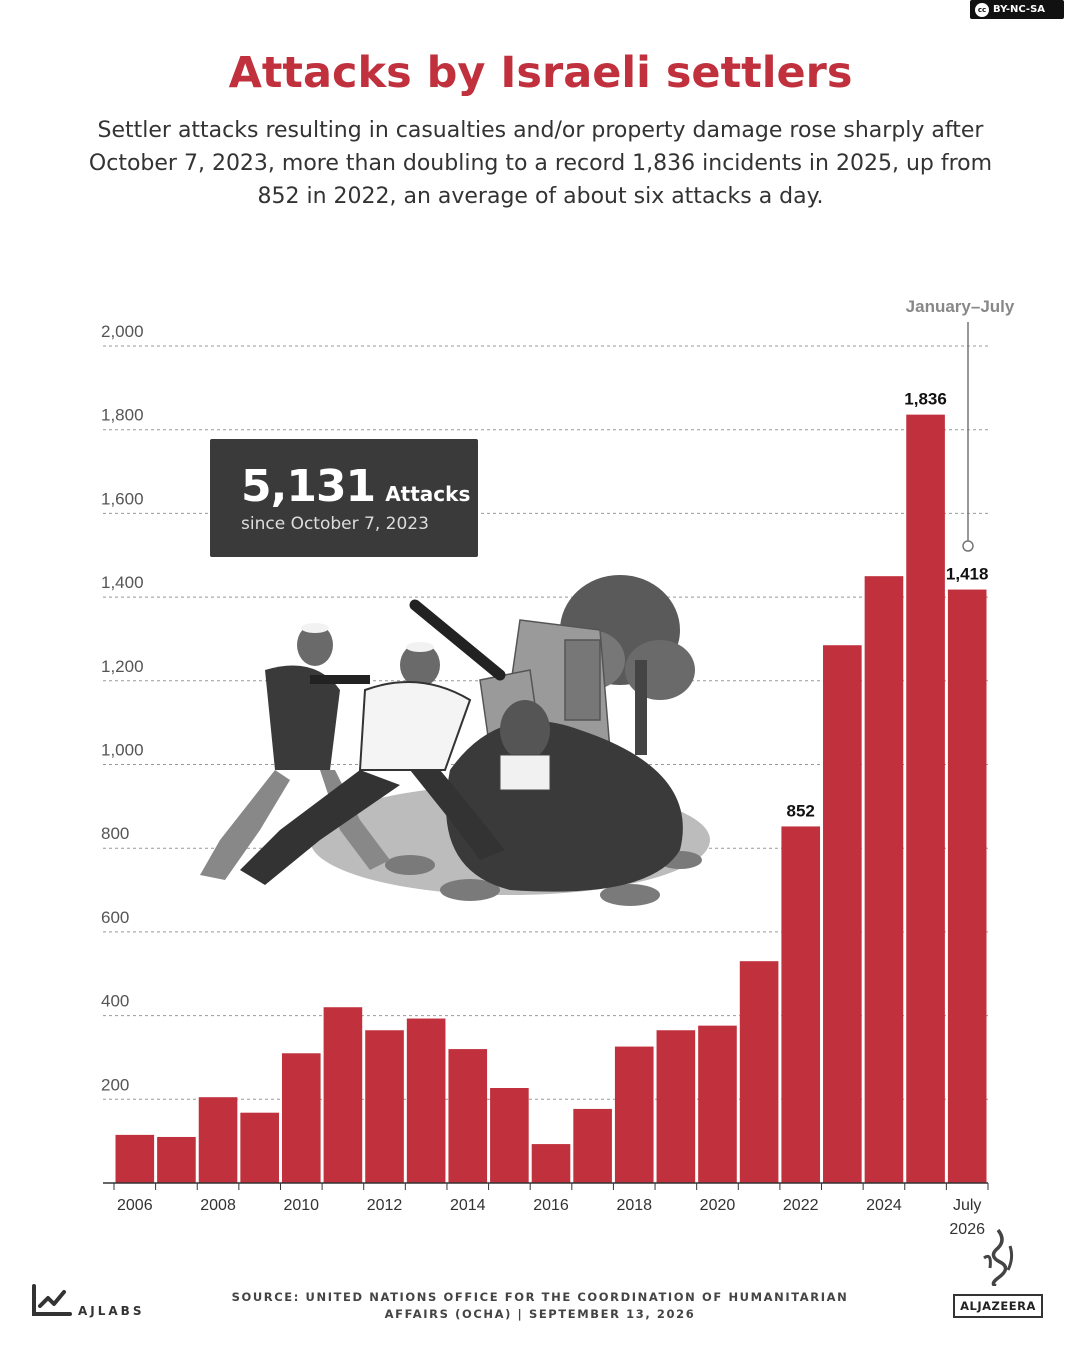 Image resolution: width=1081 pixels, height=1351 pixels. What do you see at coordinates (551, 1163) in the screenshot?
I see `bar-2016` at bounding box center [551, 1163].